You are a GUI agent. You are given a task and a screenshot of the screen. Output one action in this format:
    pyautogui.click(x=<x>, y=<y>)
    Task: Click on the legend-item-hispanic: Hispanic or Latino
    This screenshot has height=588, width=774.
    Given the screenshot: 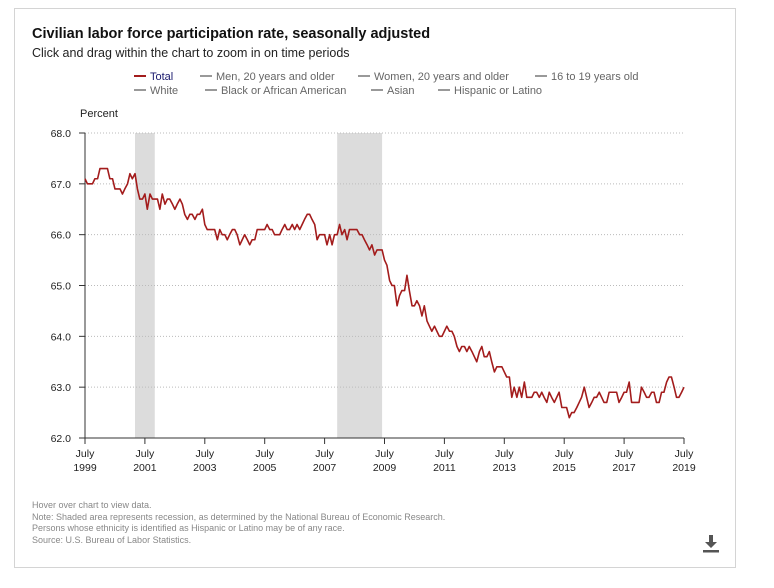 What is the action you would take?
    pyautogui.click(x=490, y=91)
    